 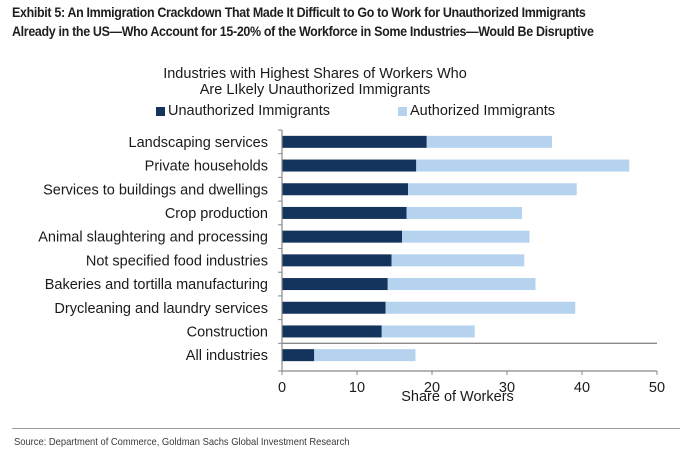 What do you see at coordinates (457, 397) in the screenshot?
I see `x-axis-title: Share of Workers` at bounding box center [457, 397].